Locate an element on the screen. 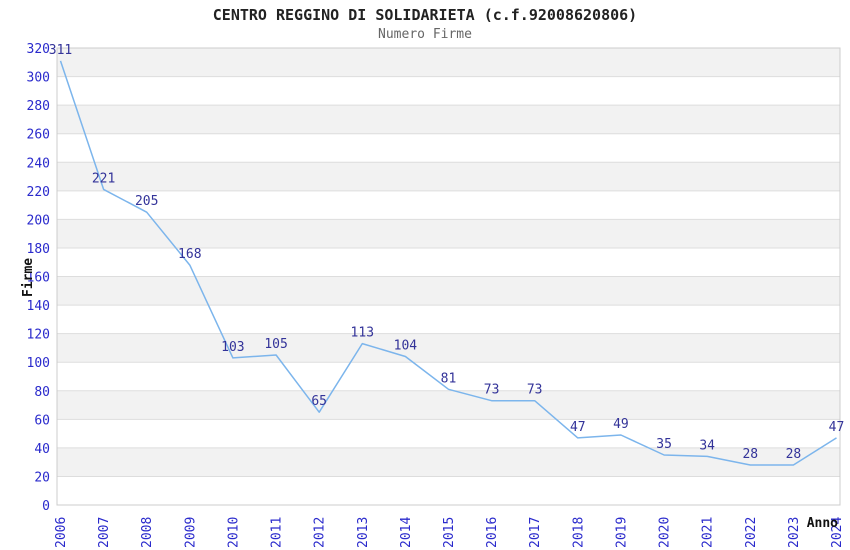 This screenshot has width=850, height=550. y-tick-label: 120 is located at coordinates (38, 335).